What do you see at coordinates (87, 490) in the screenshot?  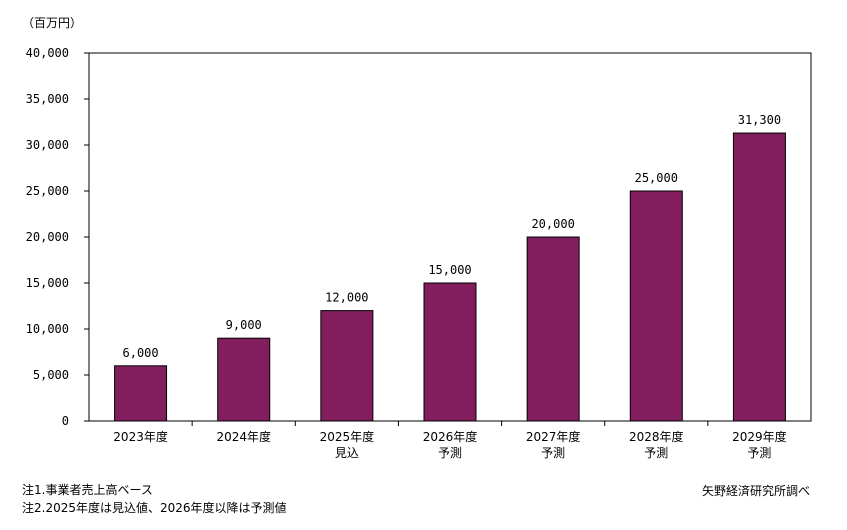 I see `footnote-1: 注1.事業者売上高ベース` at bounding box center [87, 490].